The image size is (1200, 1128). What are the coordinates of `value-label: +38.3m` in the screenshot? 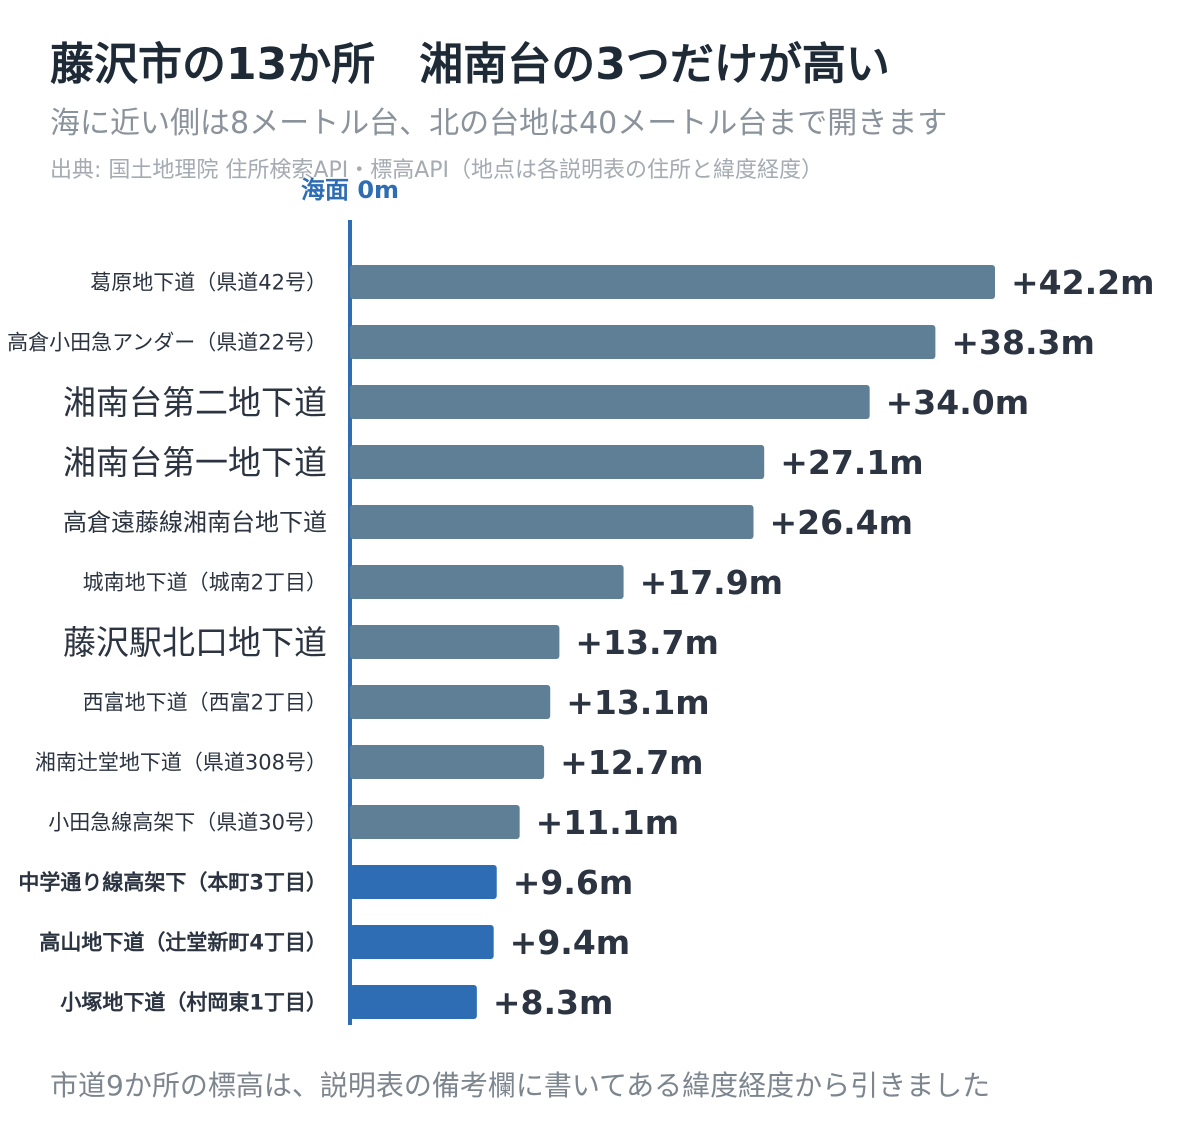 It's located at (1022, 342).